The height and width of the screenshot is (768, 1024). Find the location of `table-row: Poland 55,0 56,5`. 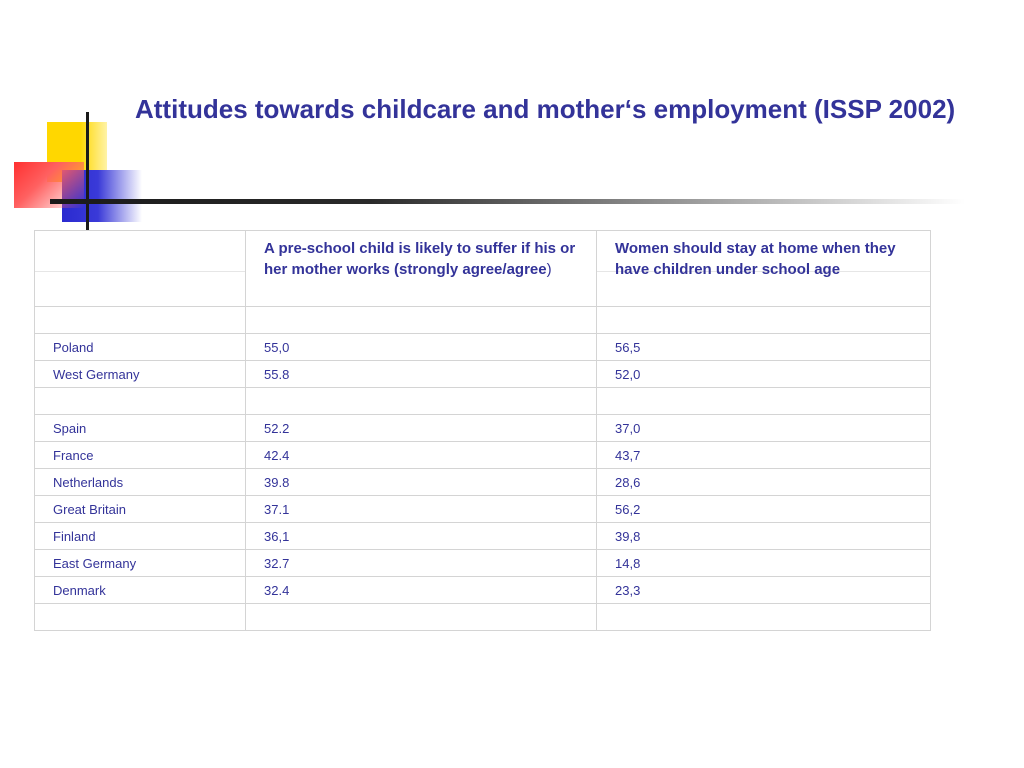

table-row: Poland 55,0 56,5 is located at coordinates (482, 347).